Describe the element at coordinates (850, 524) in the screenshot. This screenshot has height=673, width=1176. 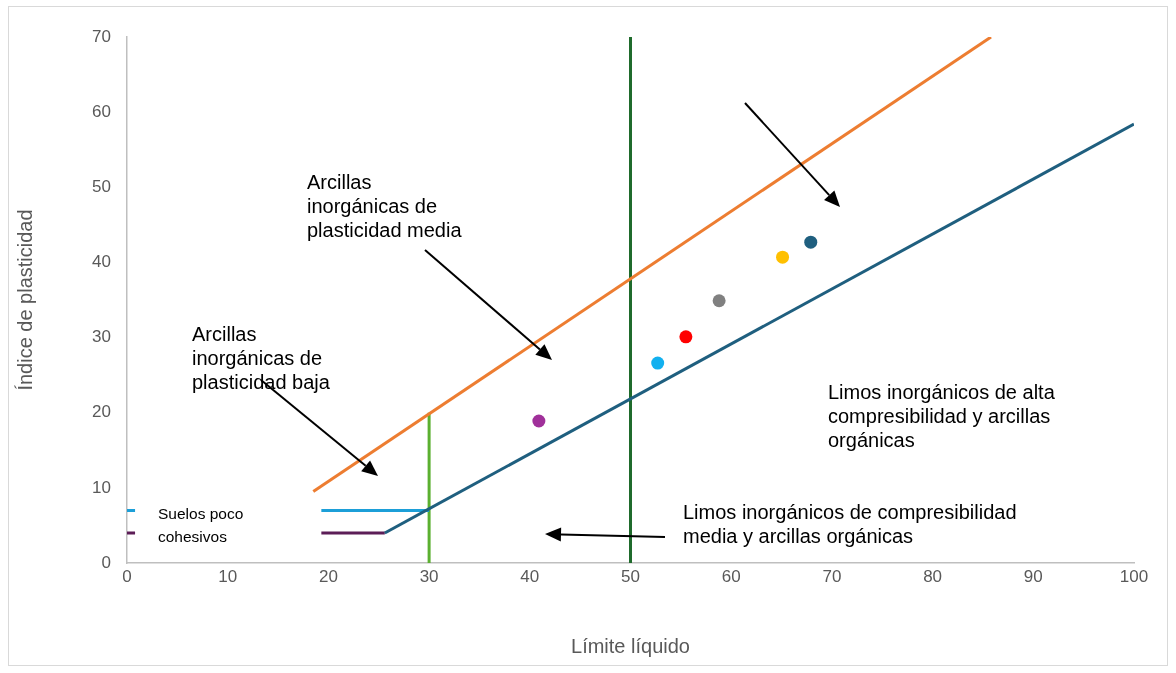
I see `annotation: Limos inorgánicos de compresibilidad media y arcillas orgánicas` at that location.